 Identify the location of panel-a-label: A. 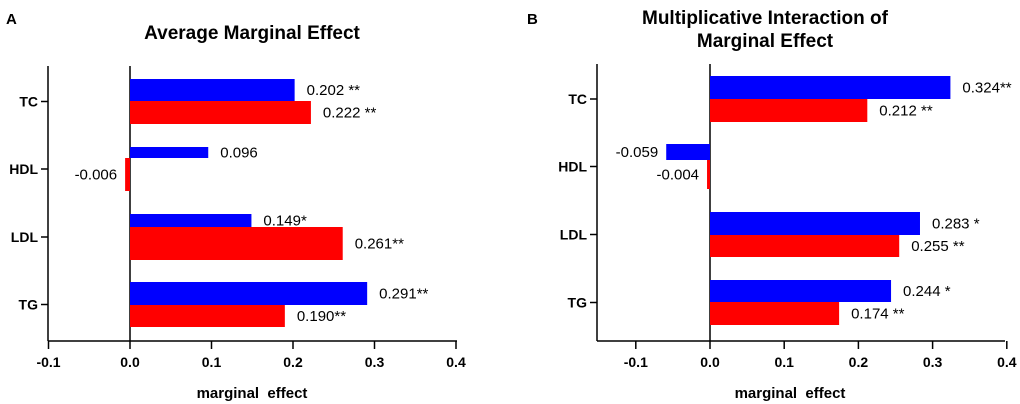
(11, 19).